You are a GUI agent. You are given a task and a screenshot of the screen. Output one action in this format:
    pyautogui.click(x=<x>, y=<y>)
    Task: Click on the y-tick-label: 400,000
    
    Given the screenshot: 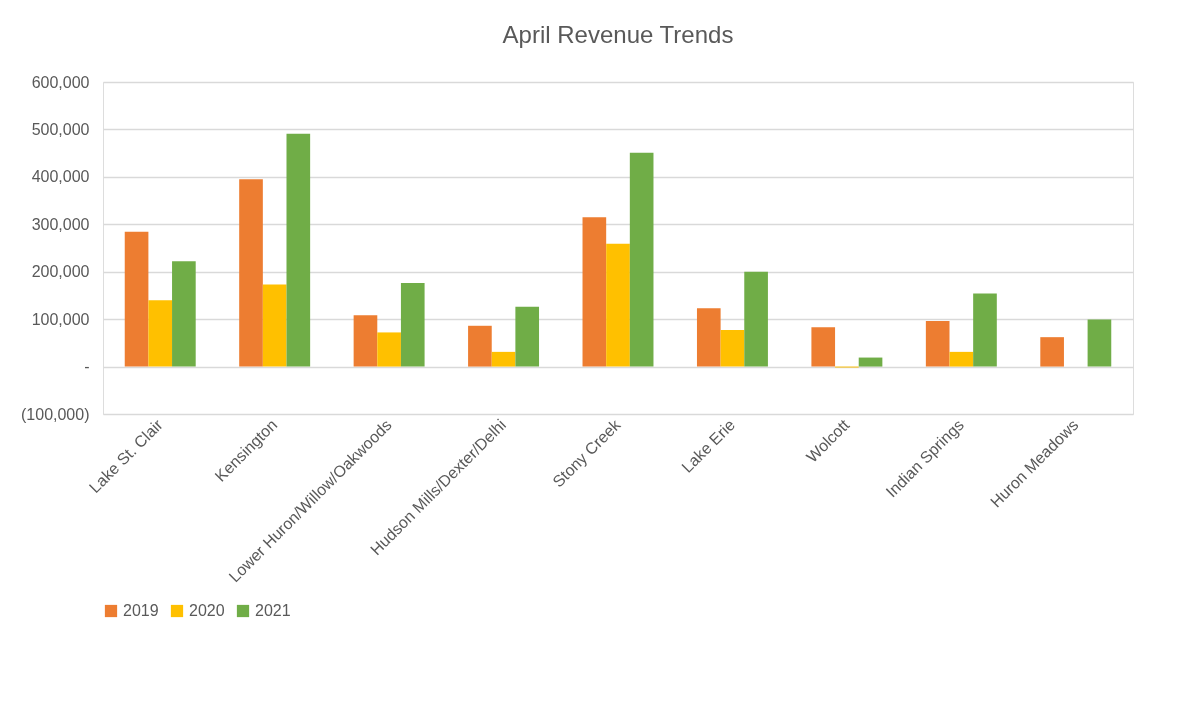 What is the action you would take?
    pyautogui.click(x=60, y=177)
    